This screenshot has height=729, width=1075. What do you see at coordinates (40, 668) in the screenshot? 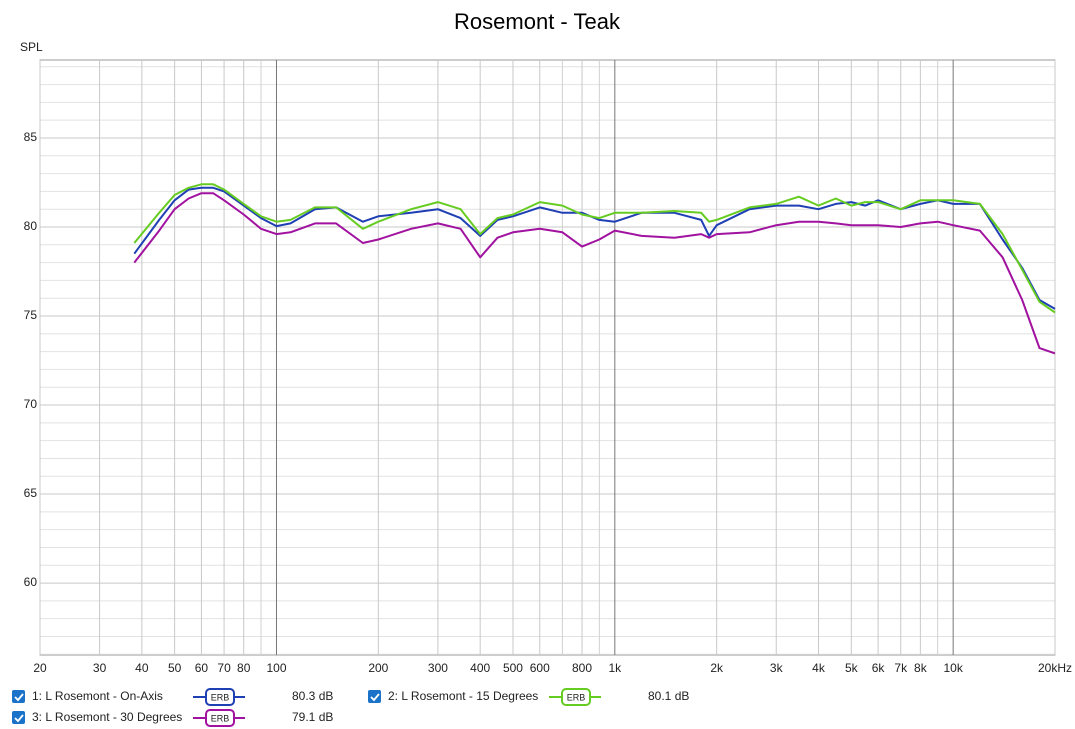
I see `x-tick-label: 20` at bounding box center [40, 668].